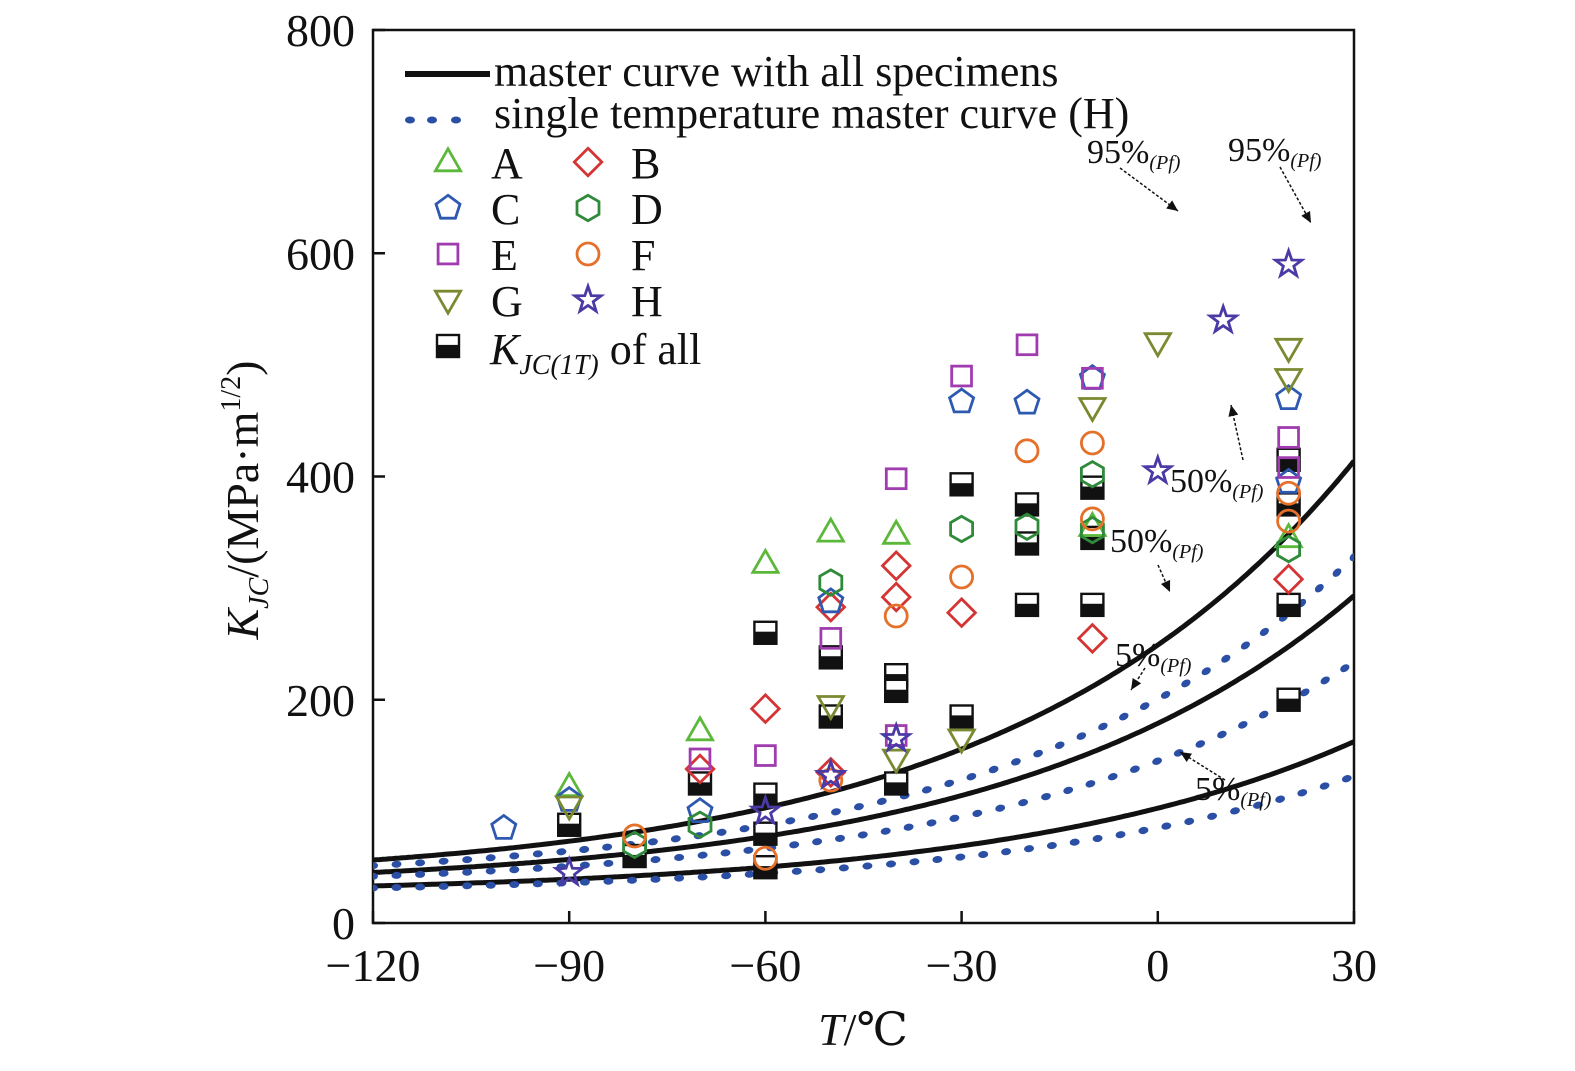  Describe the element at coordinates (1233, 791) in the screenshot. I see `svg-text: 5%(Pf)` at that location.